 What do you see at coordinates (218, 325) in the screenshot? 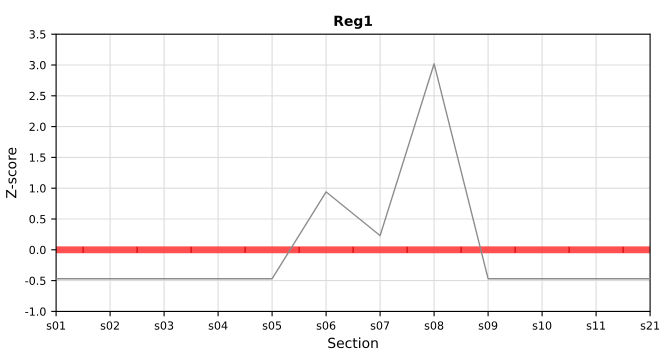
I see `x-tick-label: s04` at bounding box center [218, 325].